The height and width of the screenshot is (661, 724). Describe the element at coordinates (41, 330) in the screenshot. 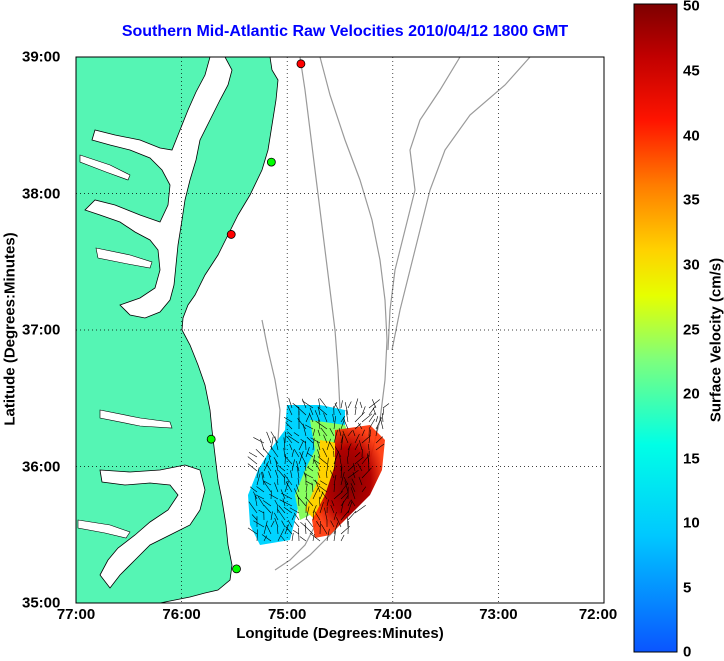

I see `y-tick-label: 37:00` at that location.